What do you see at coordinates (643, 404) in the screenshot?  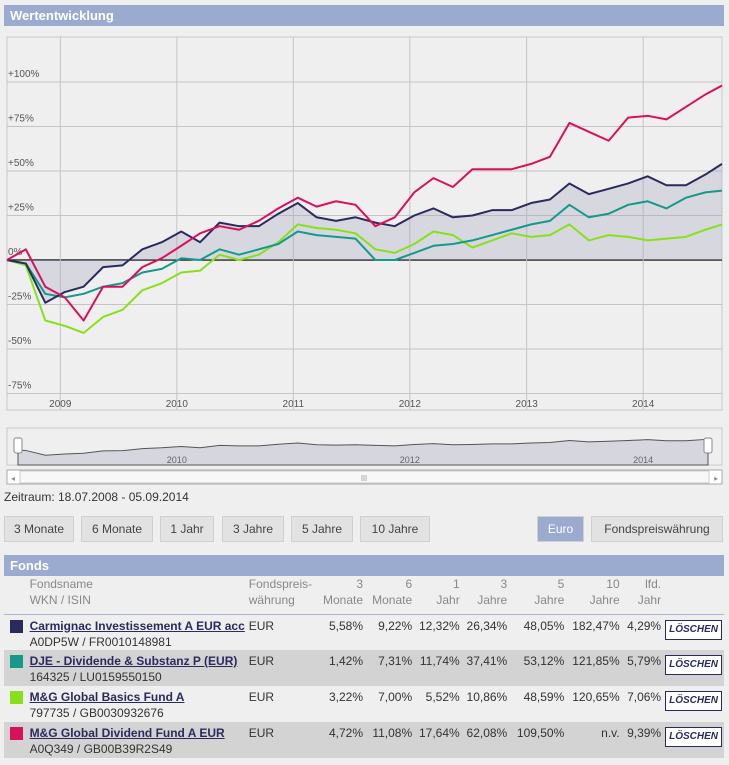 I see `x-tick-label: 2014` at bounding box center [643, 404].